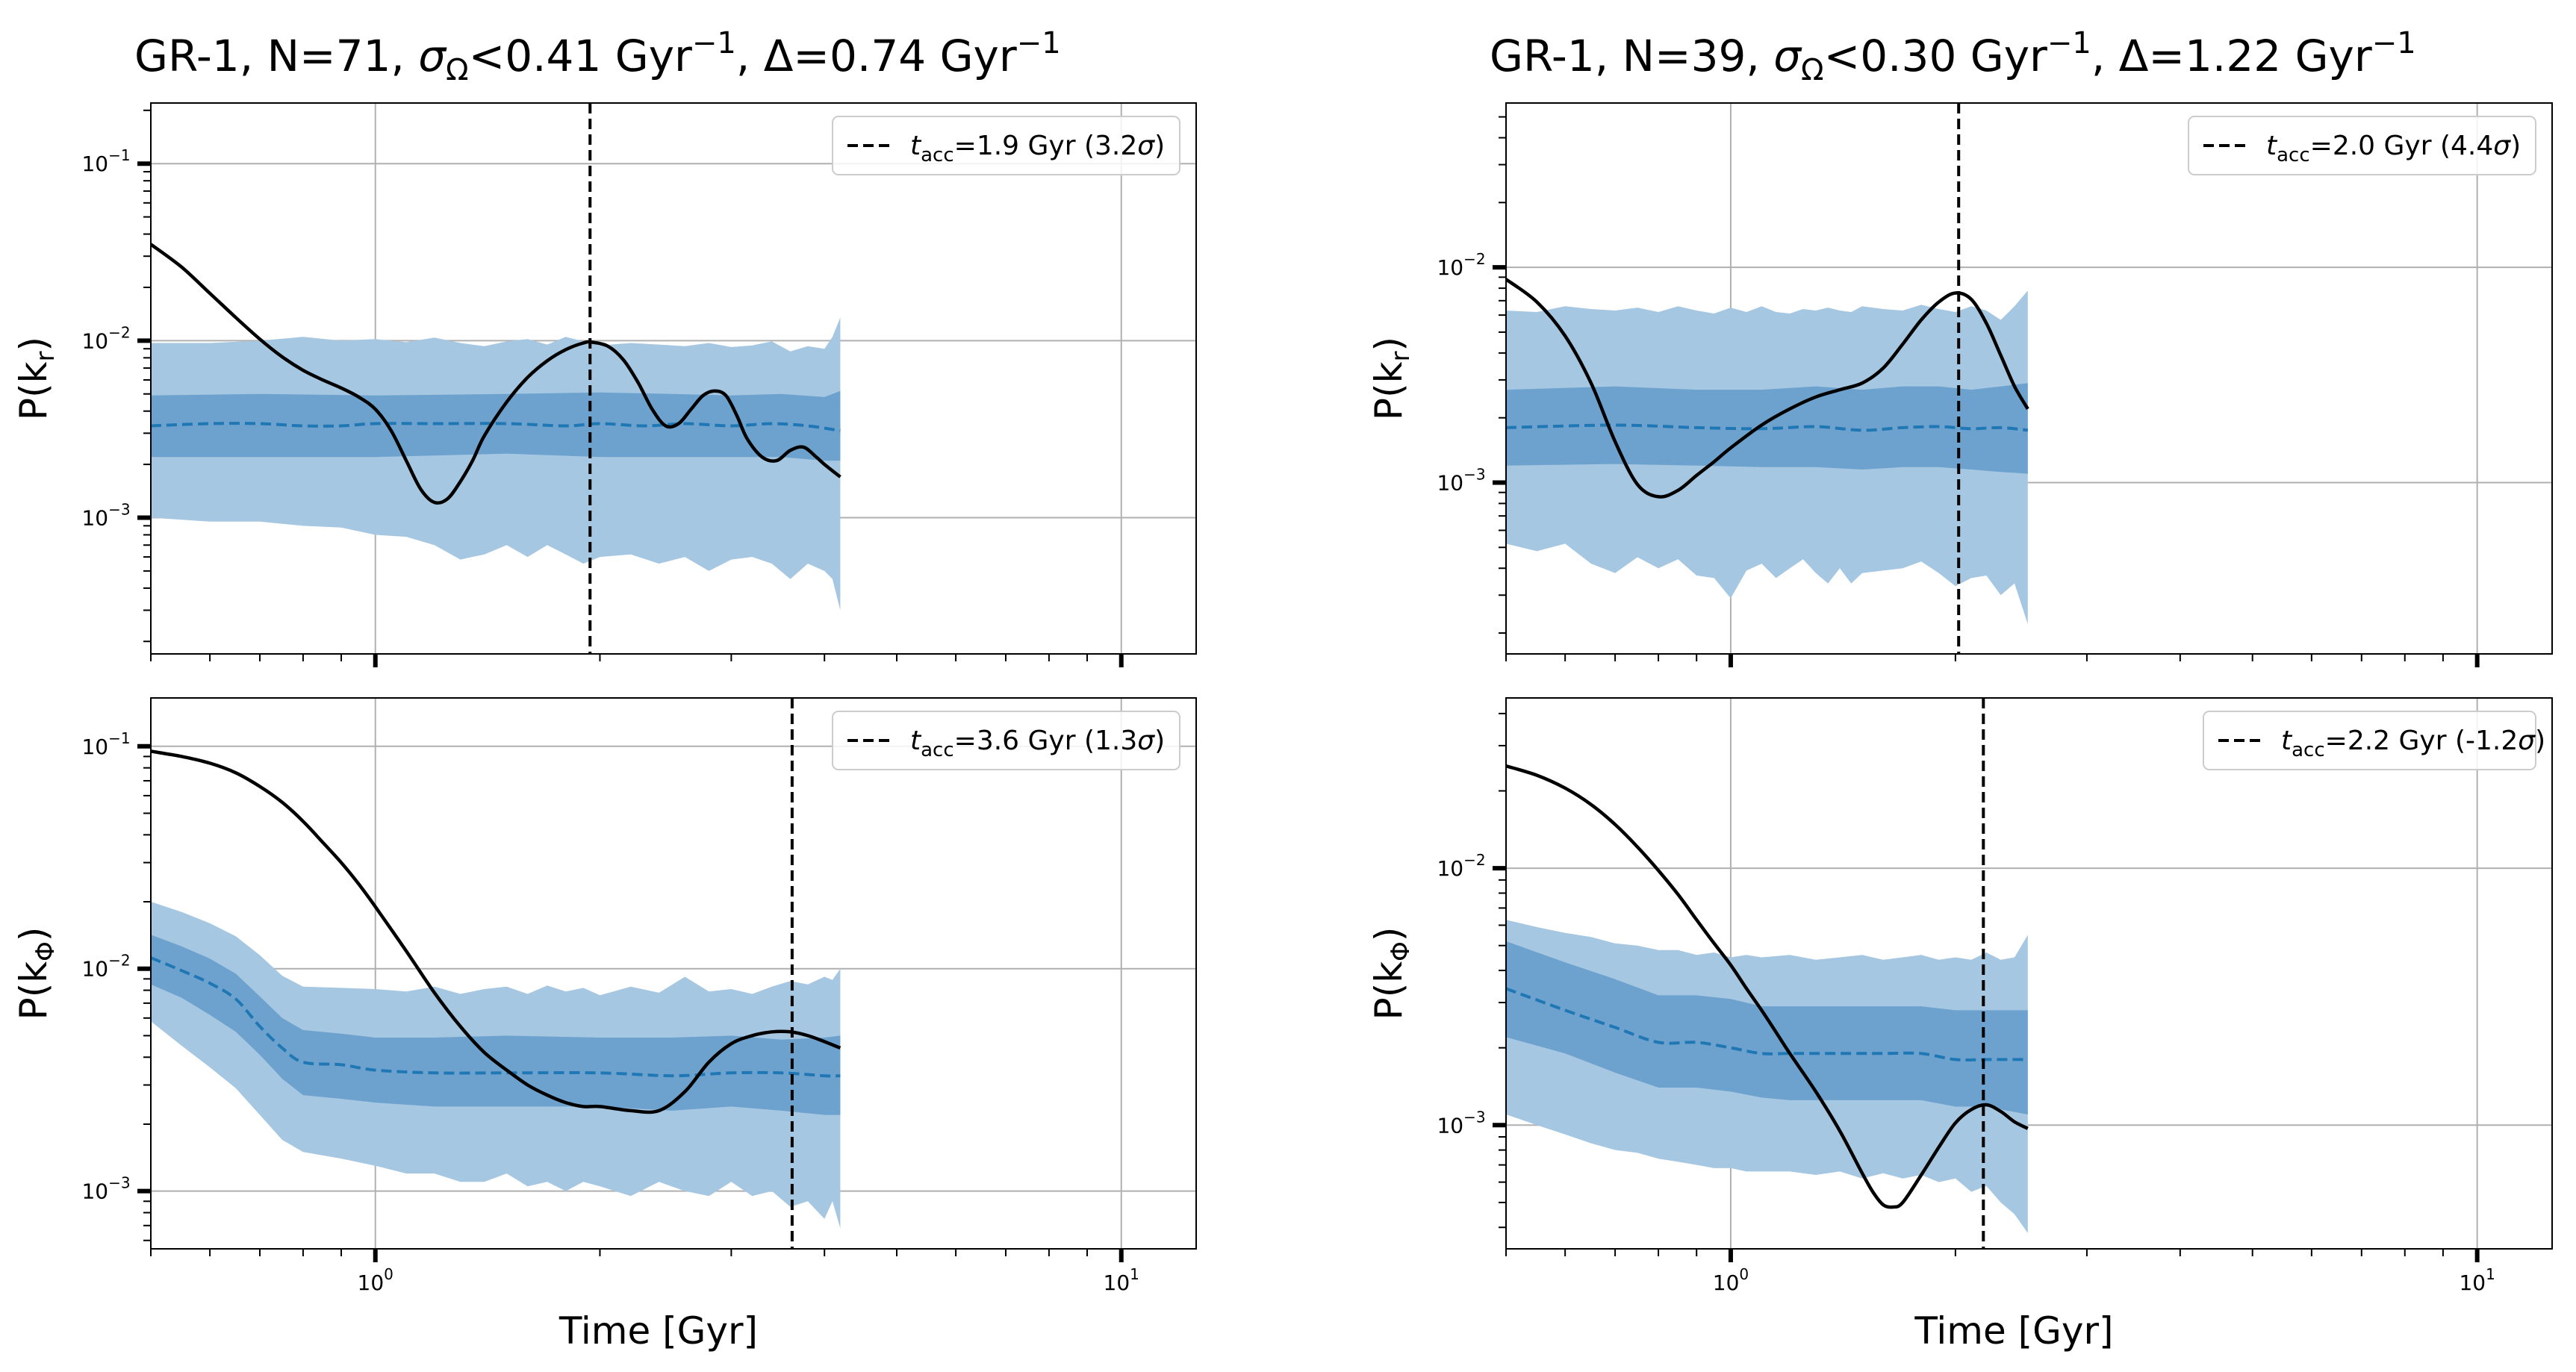 The width and height of the screenshot is (2576, 1372). Describe the element at coordinates (1046, 741) in the screenshot. I see `legend-text: =3.6 Gyr (1.3` at that location.